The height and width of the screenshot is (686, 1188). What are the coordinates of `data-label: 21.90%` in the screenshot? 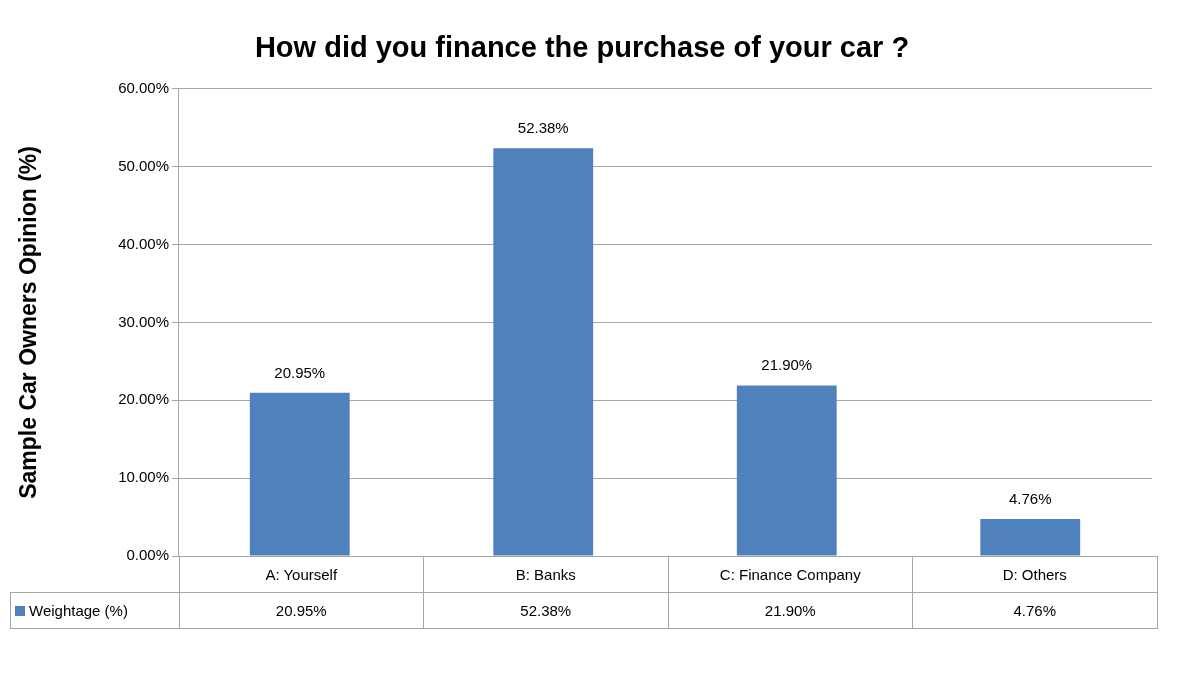 It's located at (790, 610).